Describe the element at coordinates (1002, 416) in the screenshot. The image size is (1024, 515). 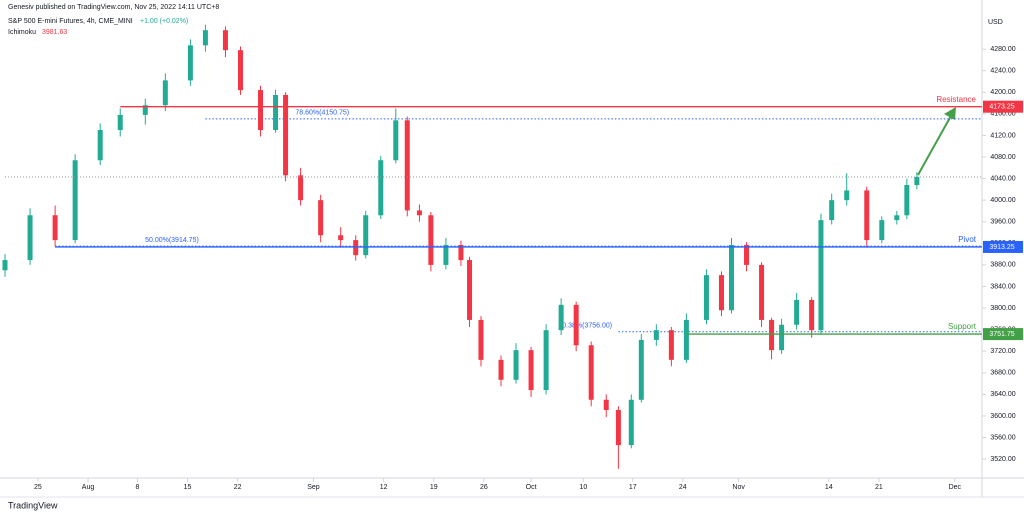
I see `y-tick-label: 3600.00` at that location.